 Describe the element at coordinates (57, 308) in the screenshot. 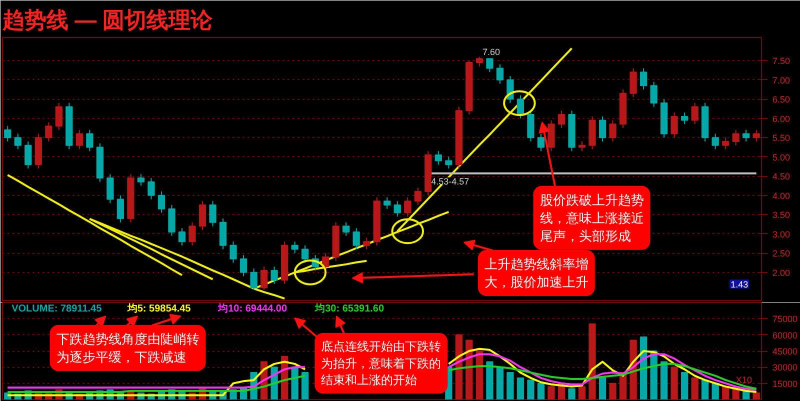

I see `text: VOLUME: 78911.45` at that location.